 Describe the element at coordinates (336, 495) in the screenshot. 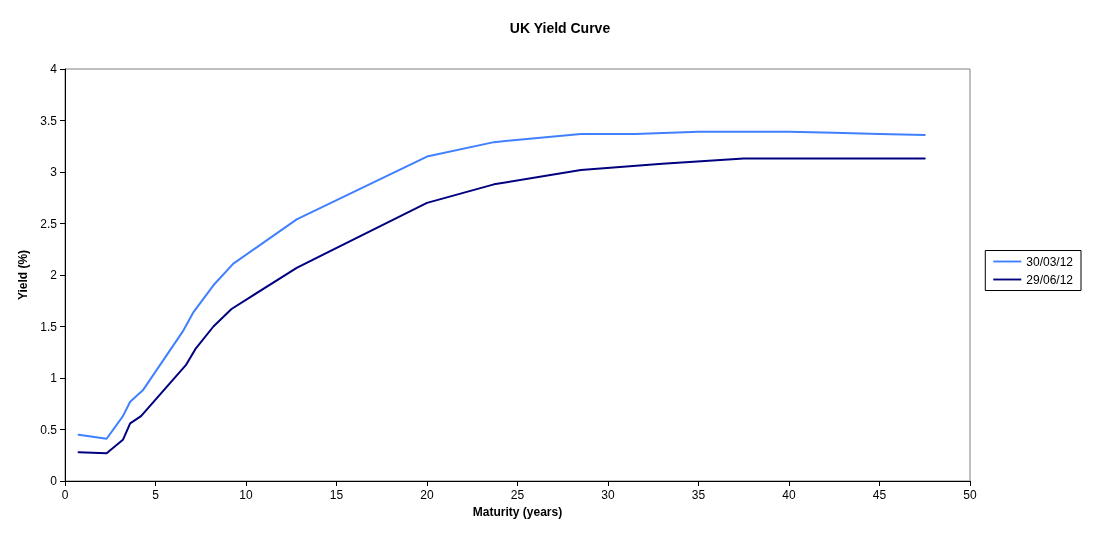

I see `x-tick-label: 15` at that location.